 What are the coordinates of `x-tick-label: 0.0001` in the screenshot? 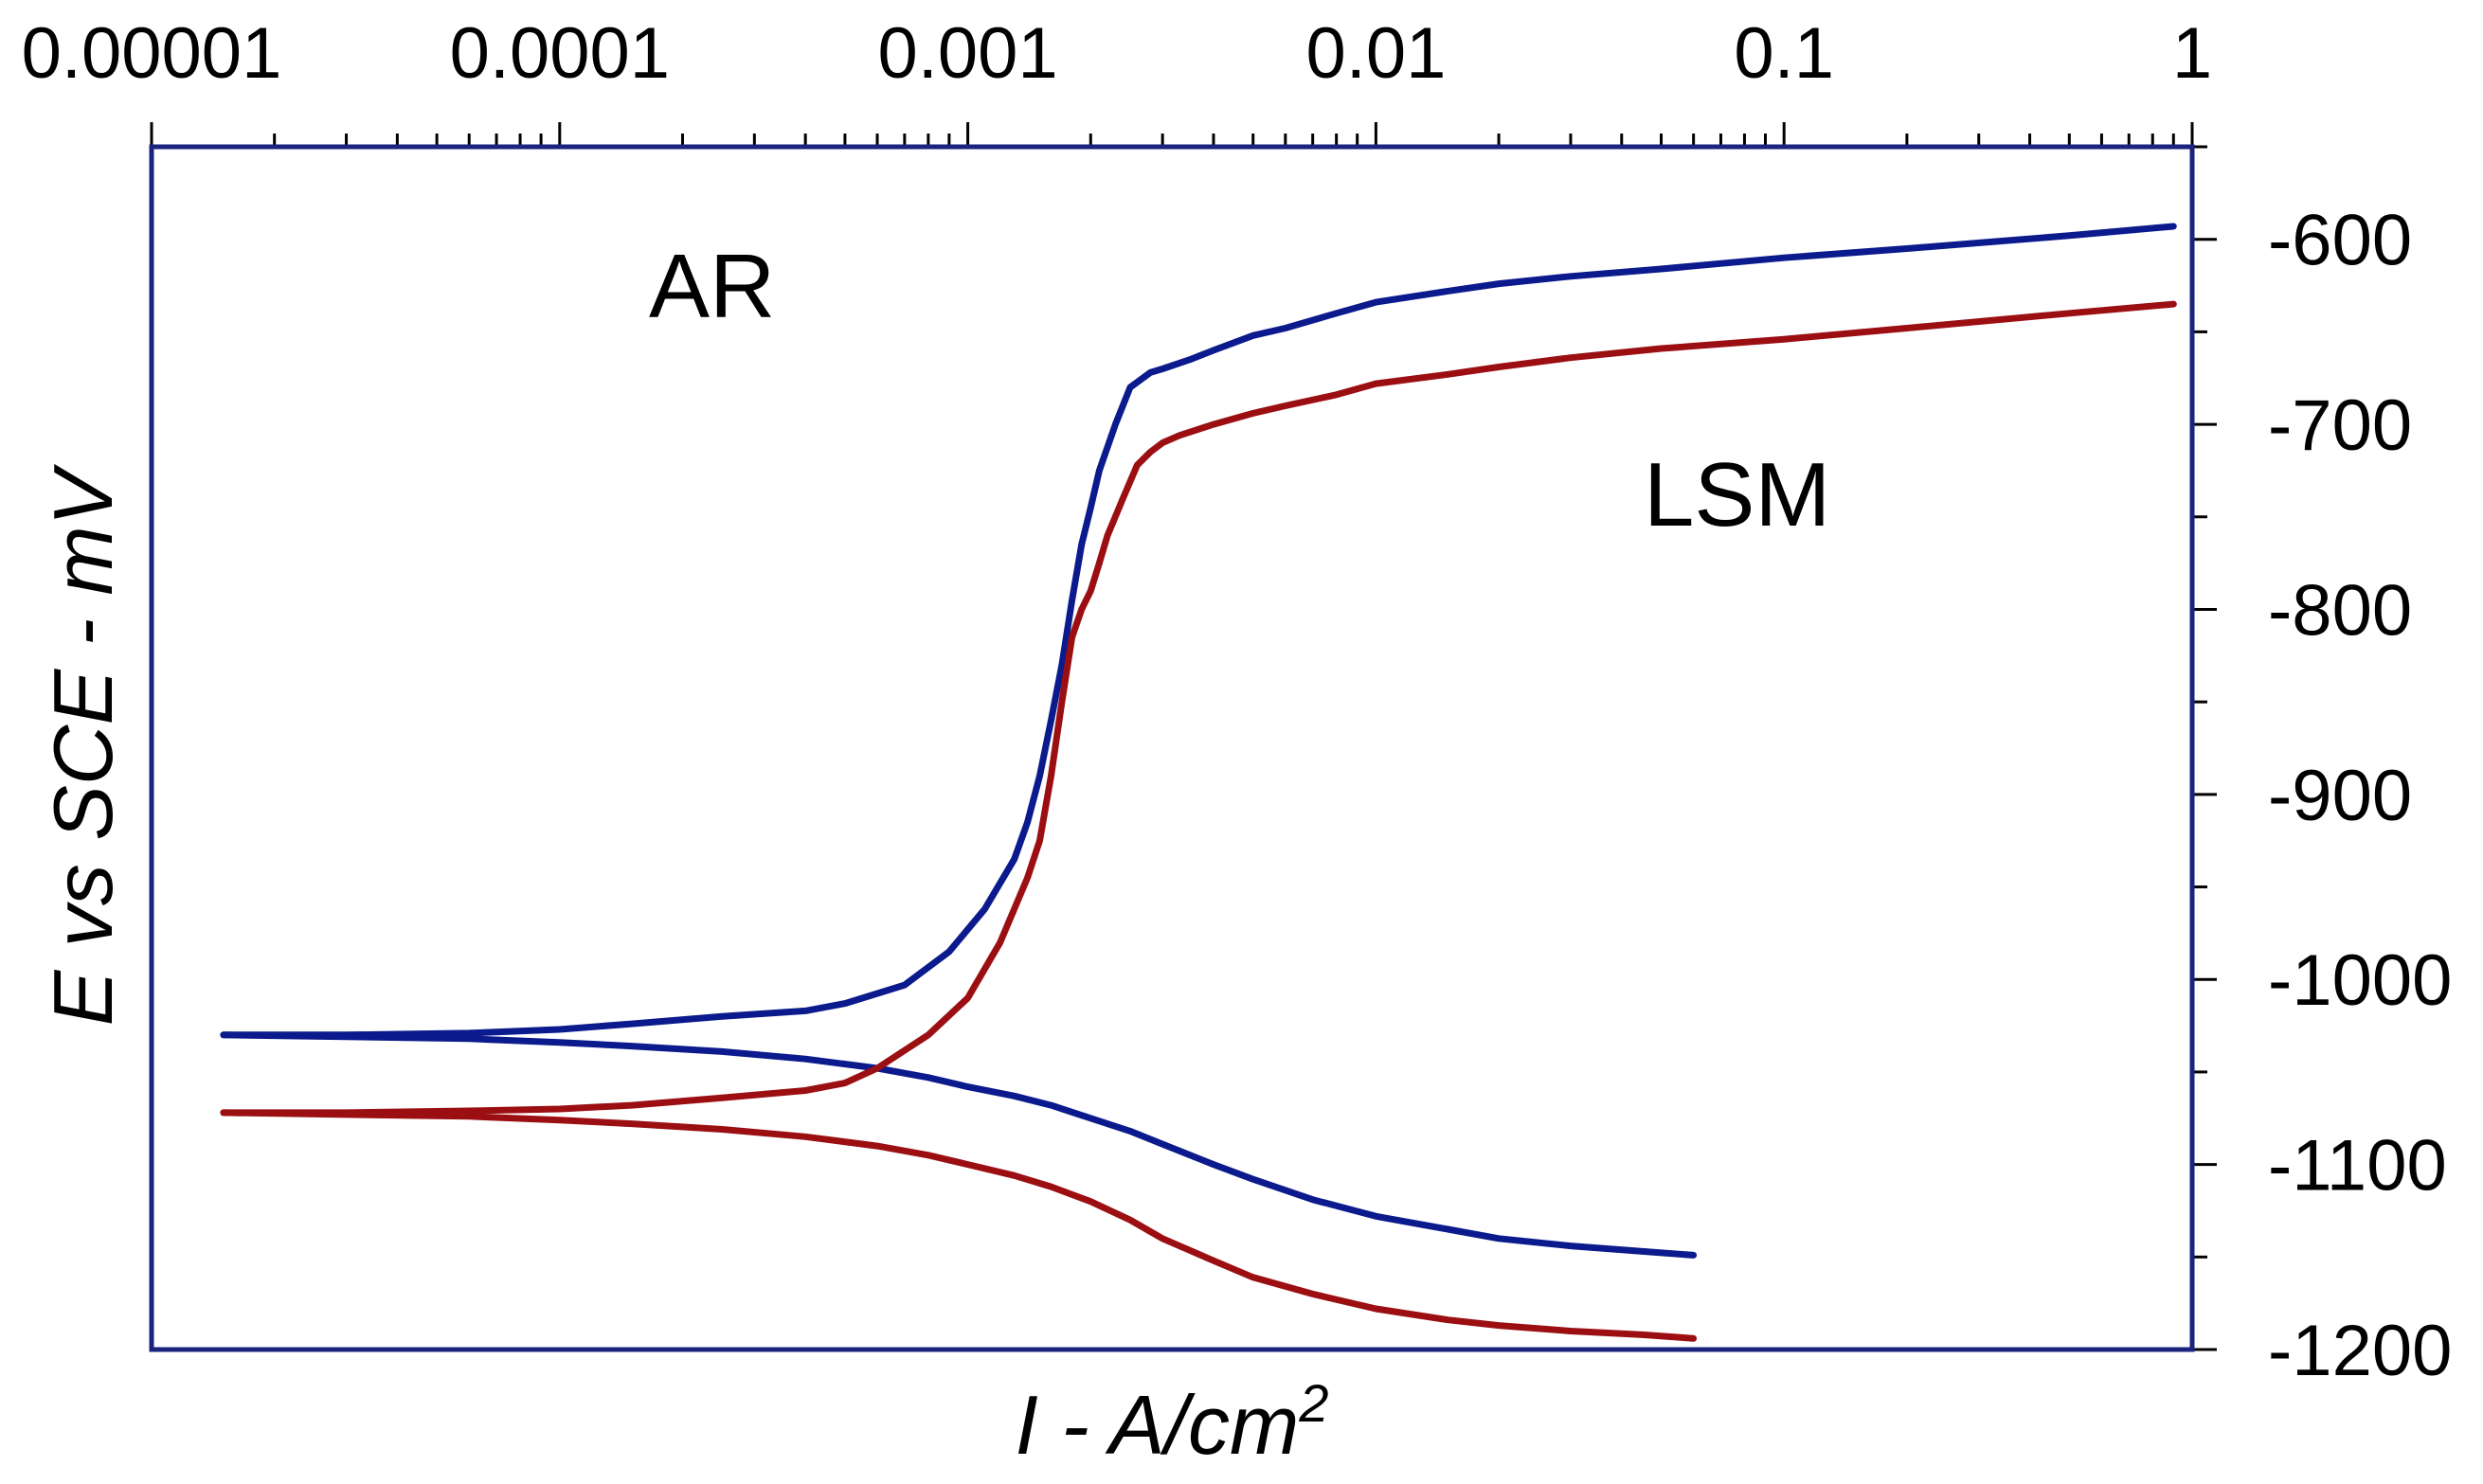 It's located at (560, 53).